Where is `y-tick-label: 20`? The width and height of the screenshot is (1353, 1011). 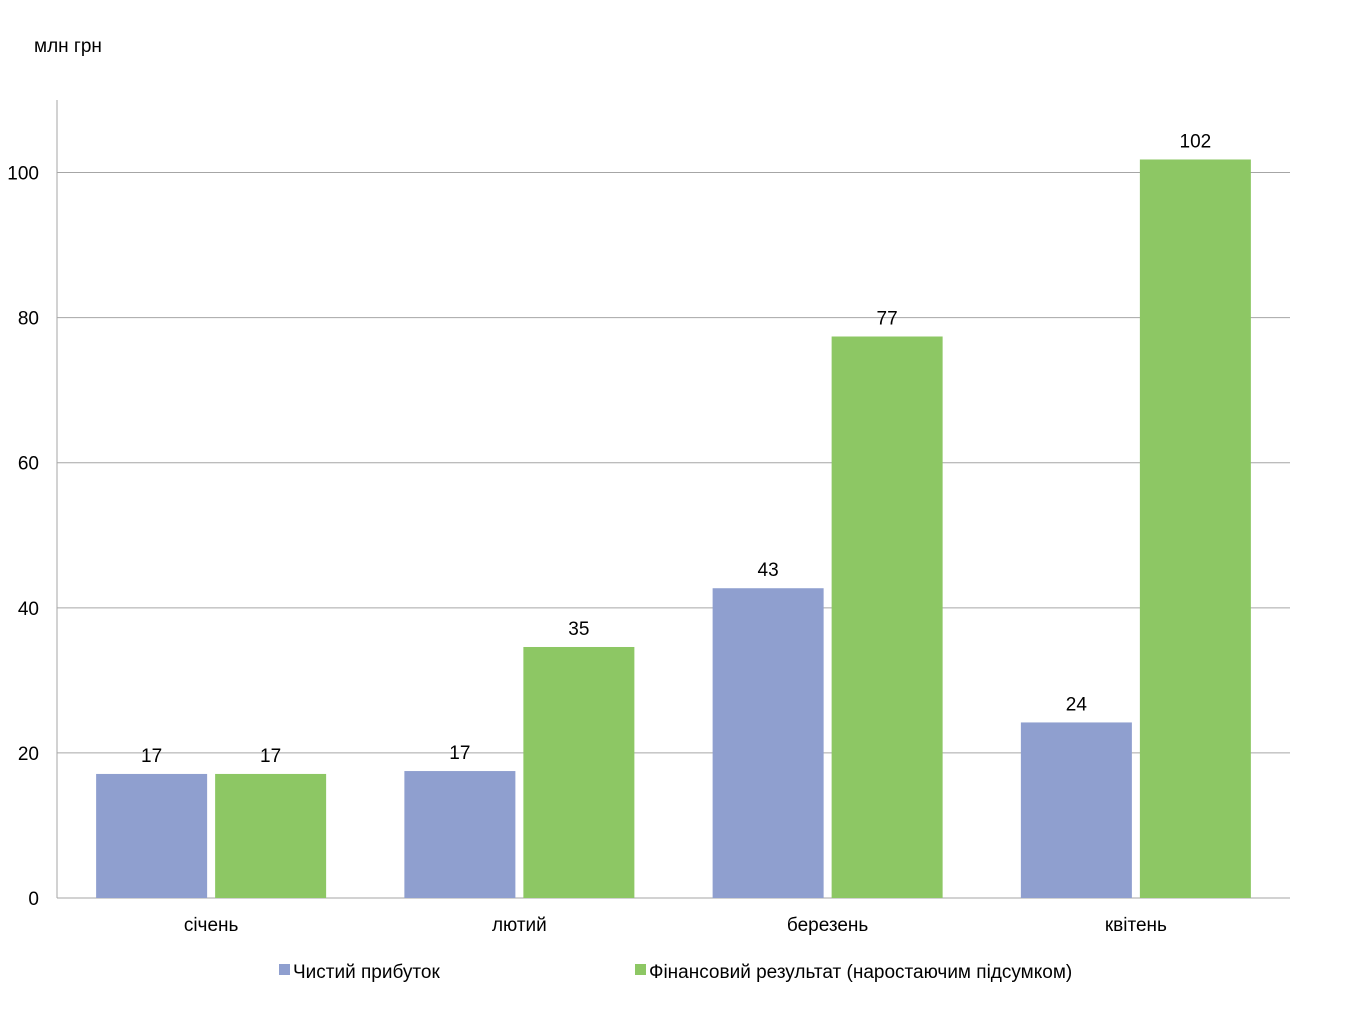 y-tick-label: 20 is located at coordinates (28, 754).